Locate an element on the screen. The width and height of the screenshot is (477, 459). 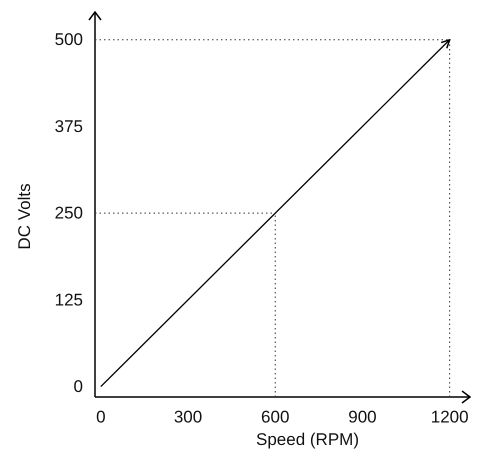
x-axis-title: Speed (RPM) is located at coordinates (307, 439).